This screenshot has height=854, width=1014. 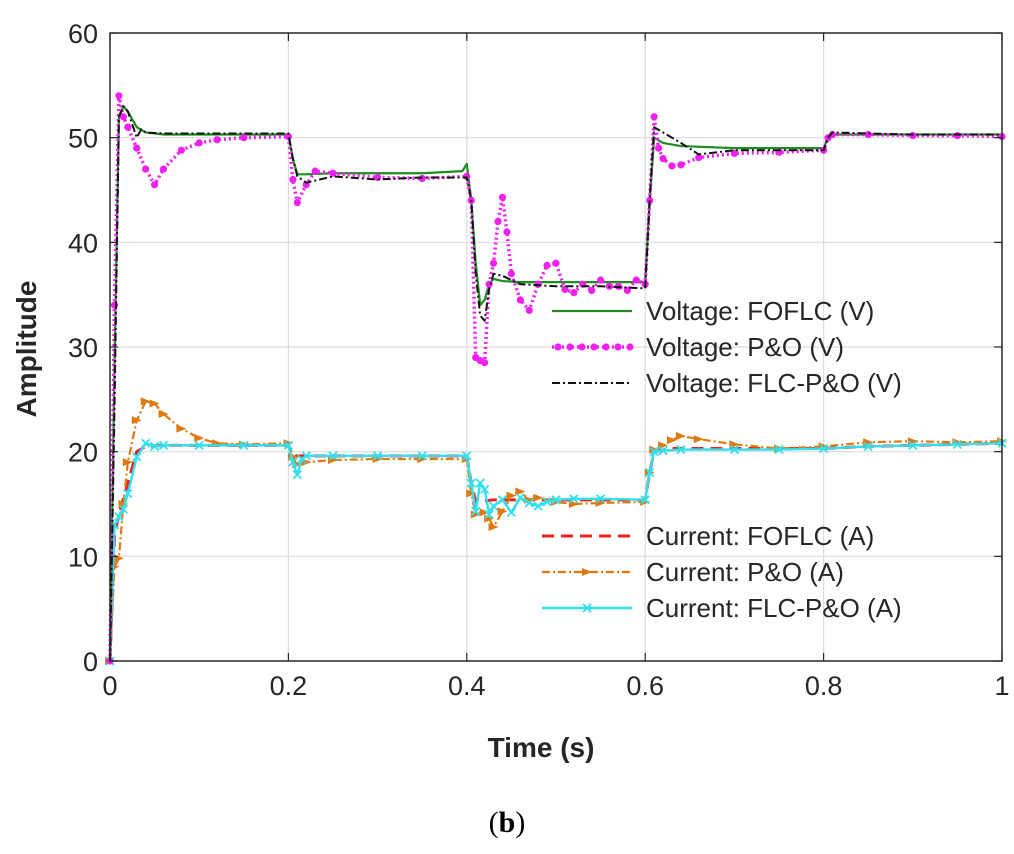 What do you see at coordinates (760, 311) in the screenshot?
I see `legend-label: Voltage: FOFLC (V)` at bounding box center [760, 311].